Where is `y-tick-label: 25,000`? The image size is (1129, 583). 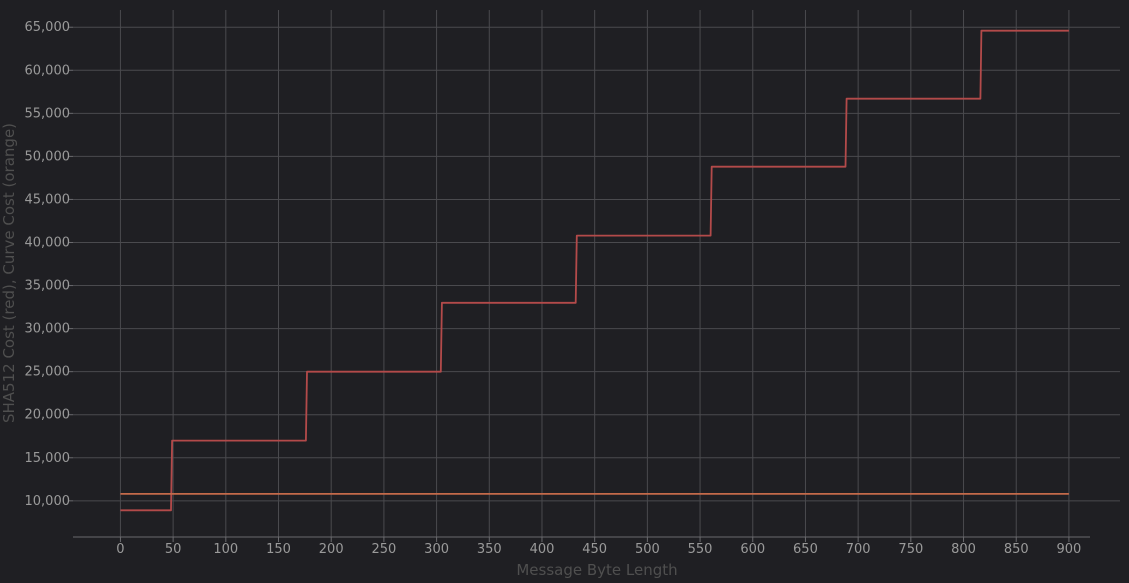 y-tick-label: 25,000 is located at coordinates (48, 372).